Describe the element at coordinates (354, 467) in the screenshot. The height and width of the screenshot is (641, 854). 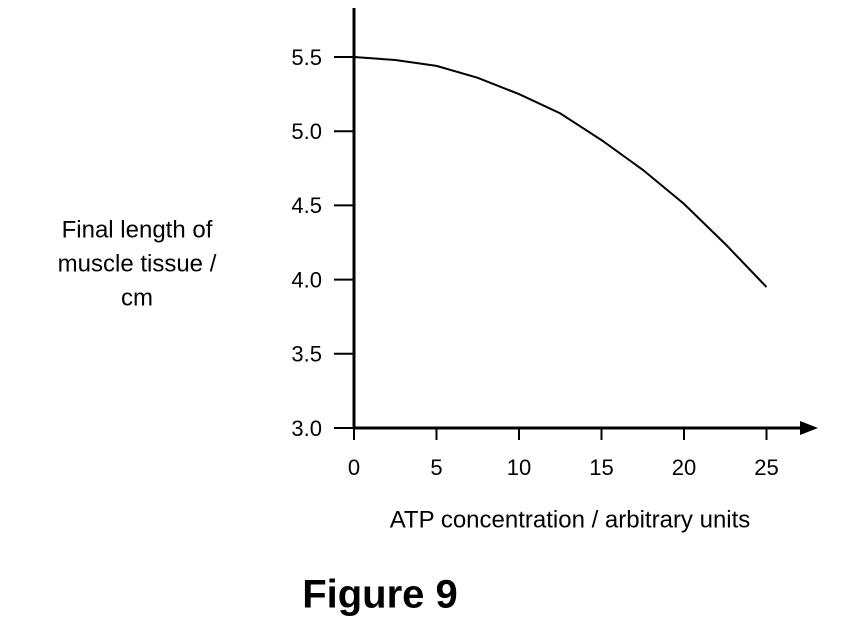
I see `x-tick-label: 0` at that location.